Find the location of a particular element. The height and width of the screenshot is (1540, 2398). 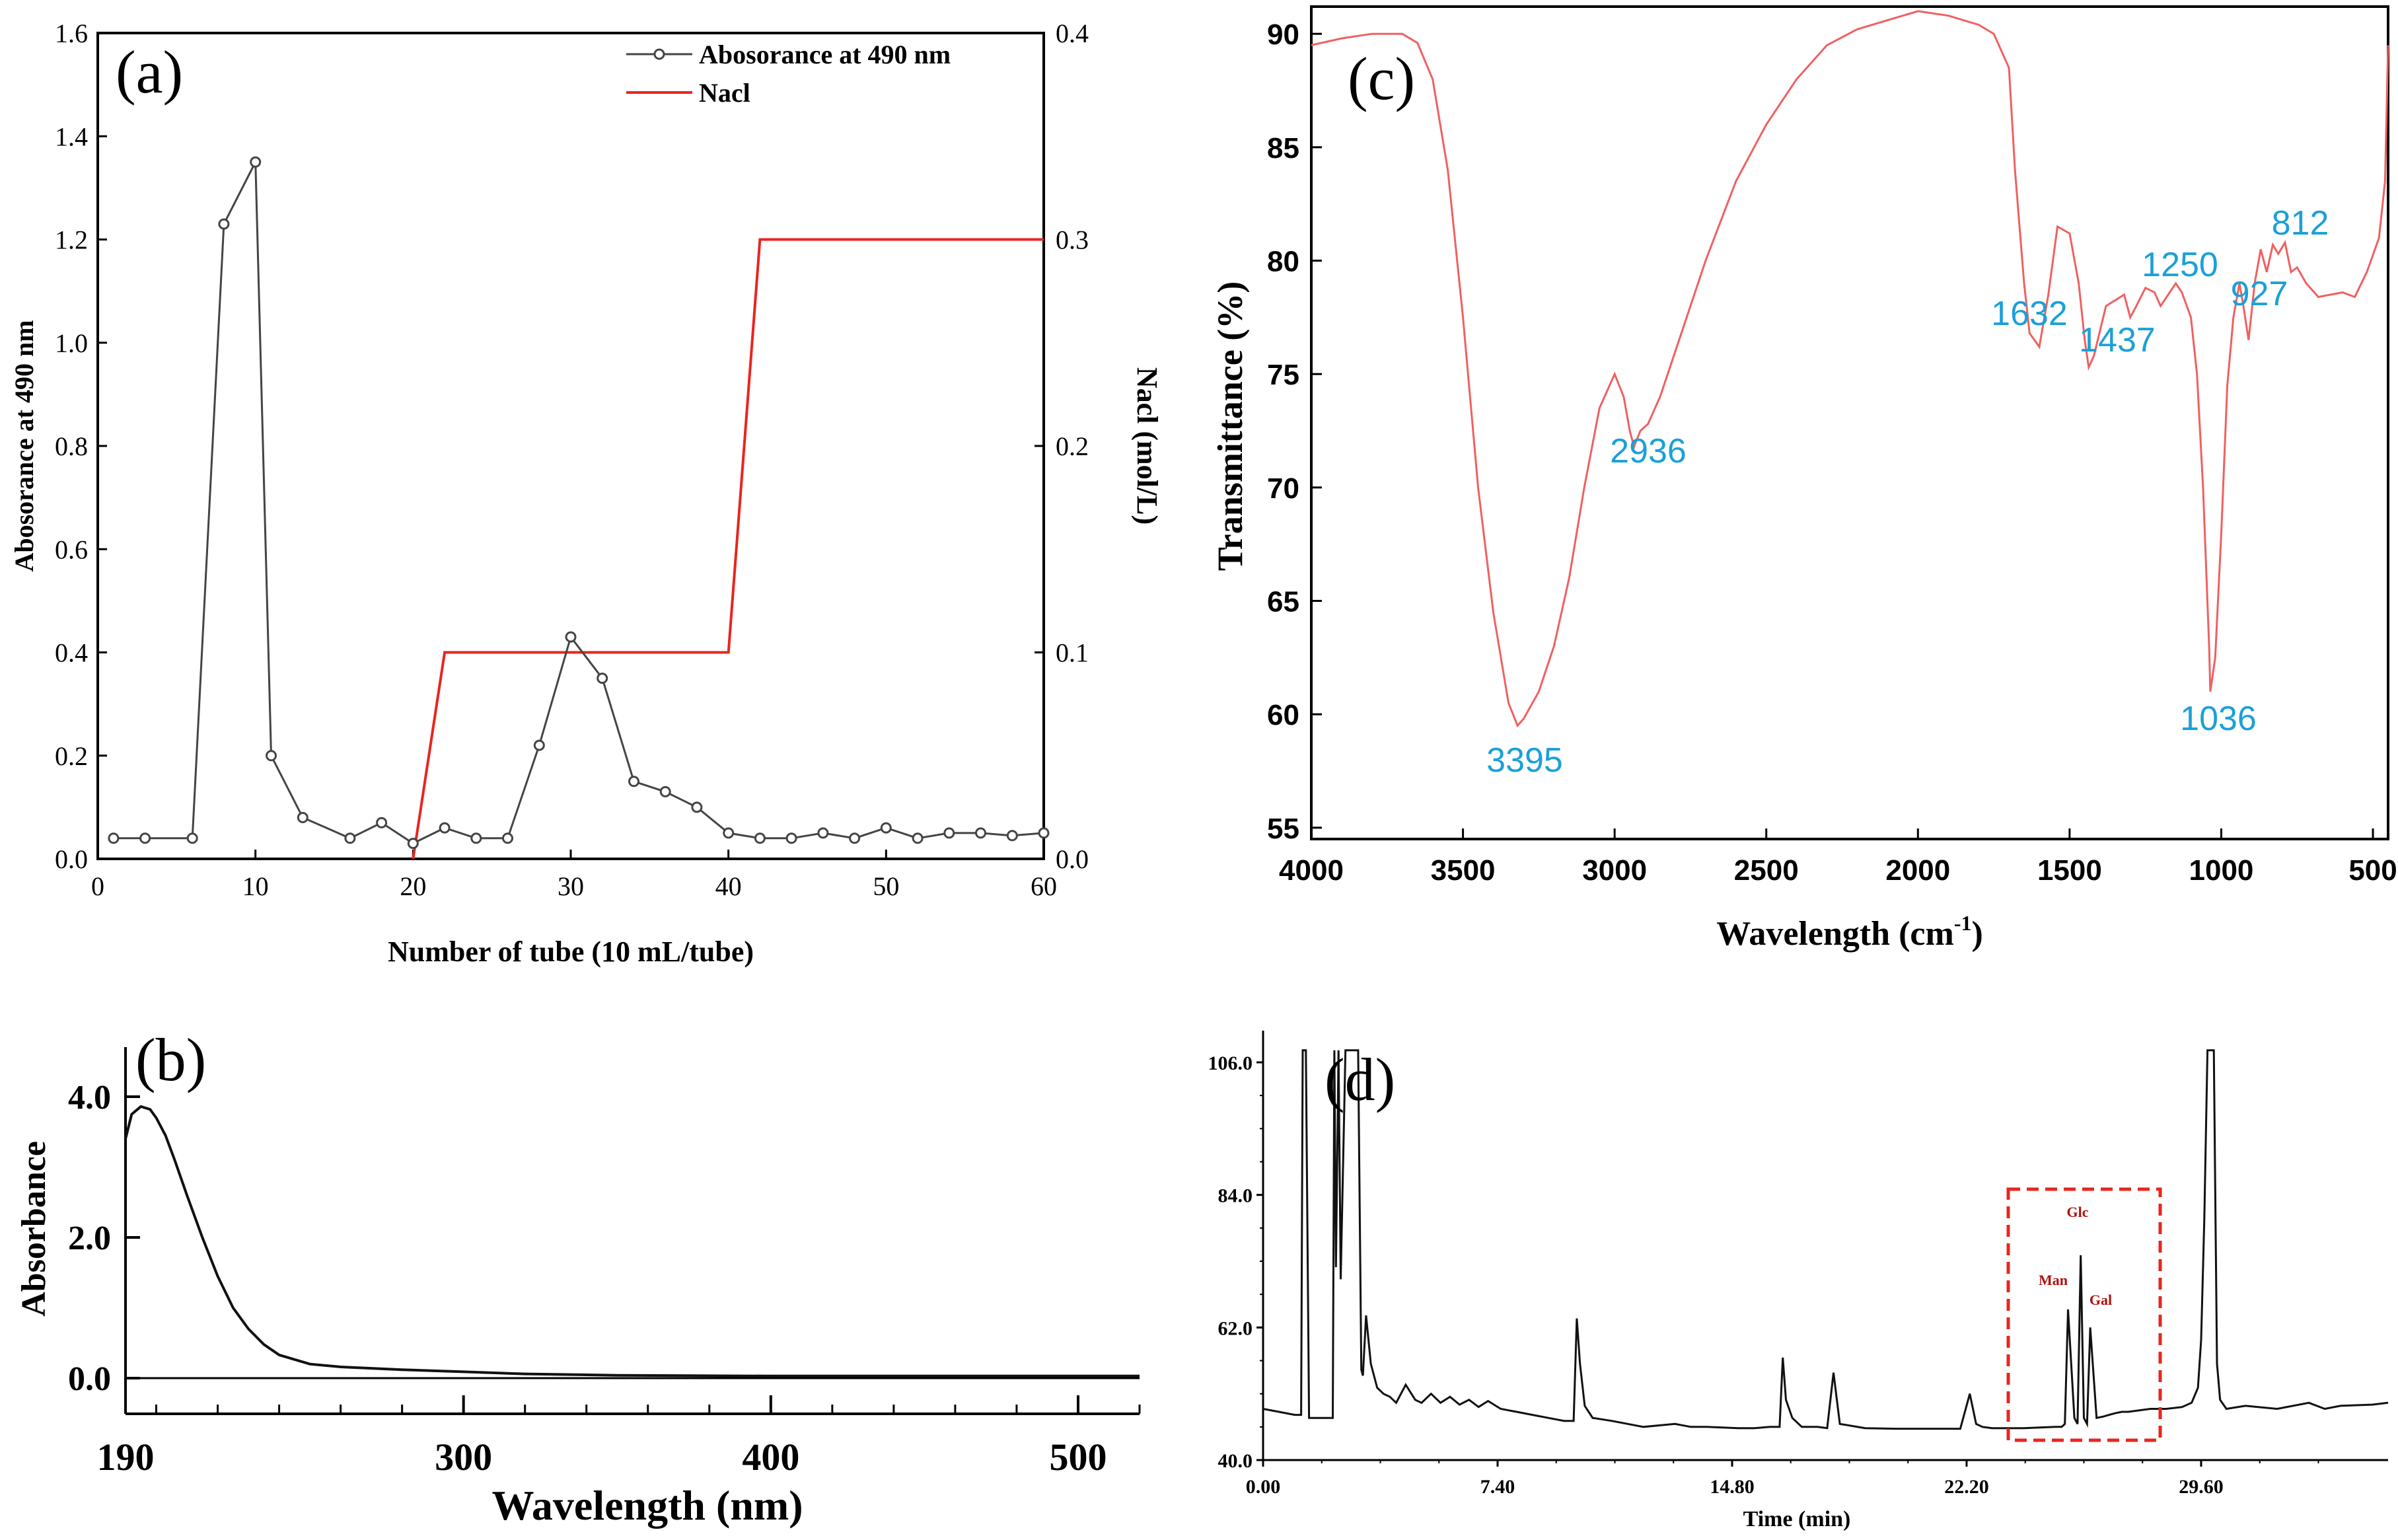

x-tick-label: 2500 is located at coordinates (1767, 870).